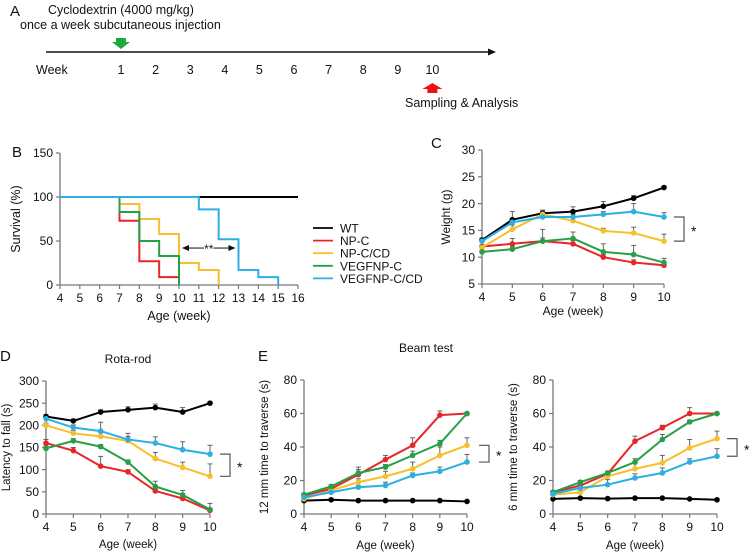 The image size is (750, 554). I want to click on week-tick-7: 7, so click(328, 70).